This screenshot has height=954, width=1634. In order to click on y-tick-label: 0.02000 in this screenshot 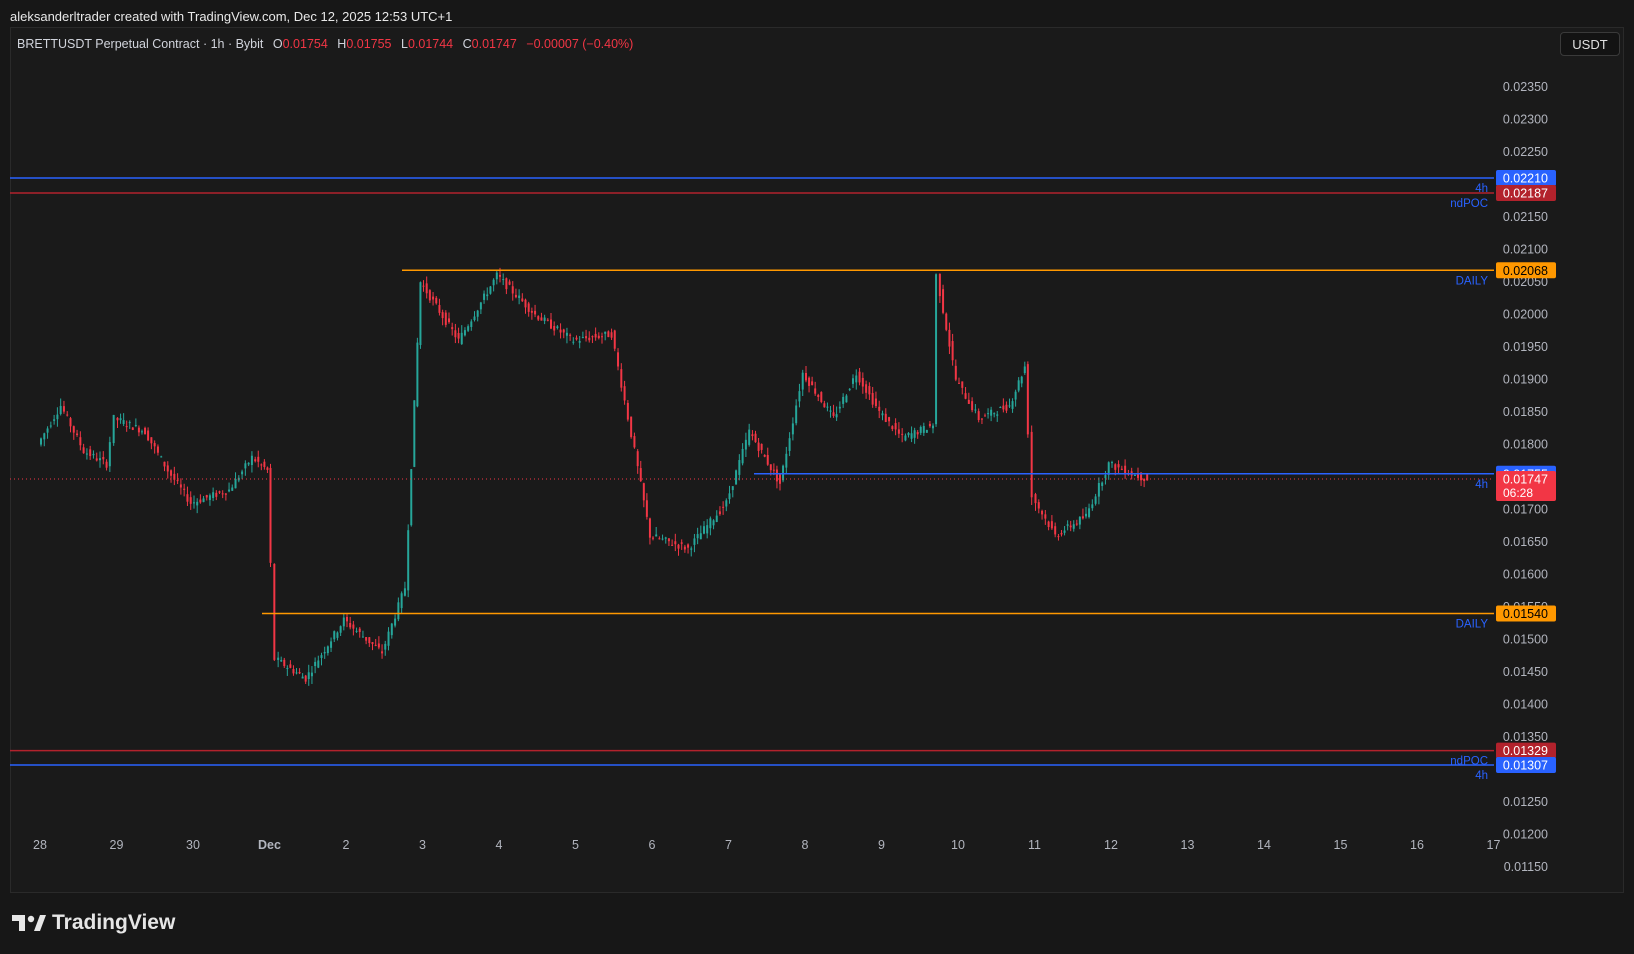, I will do `click(1525, 315)`.